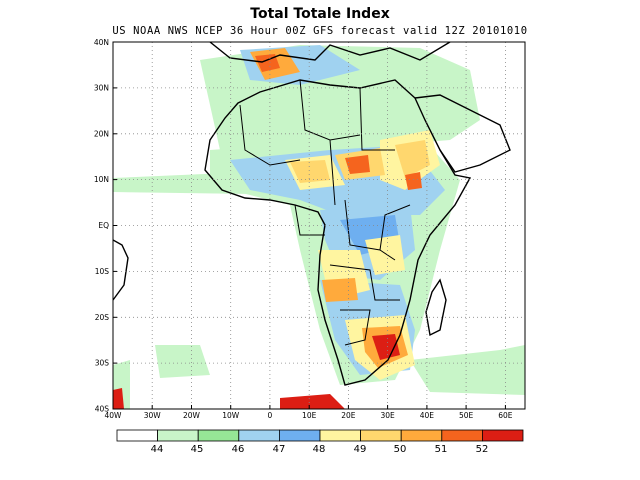 Image resolution: width=640 pixels, height=480 pixels. Describe the element at coordinates (325, 212) in the screenshot. I see `borders` at that location.